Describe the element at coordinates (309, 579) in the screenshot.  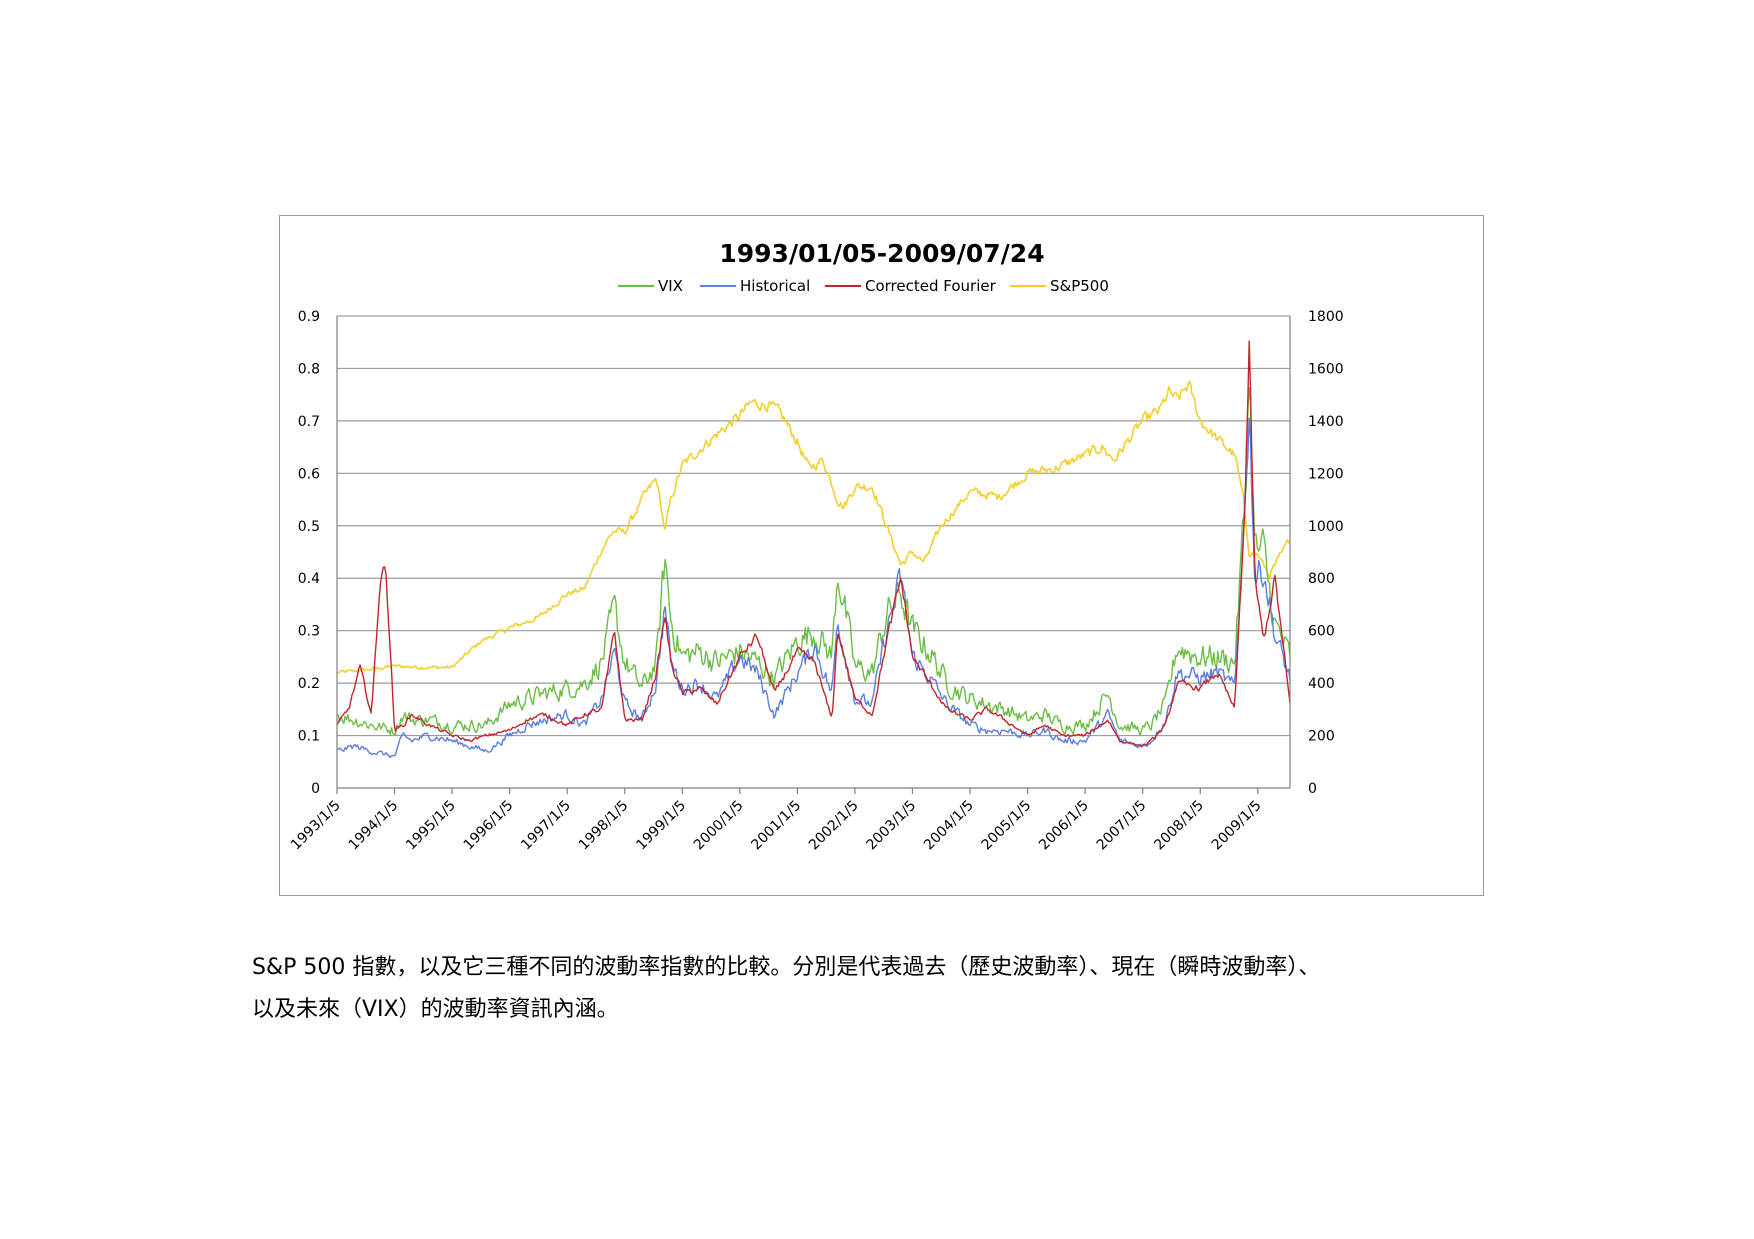
I see `y-left-tick-label: 0.4` at that location.